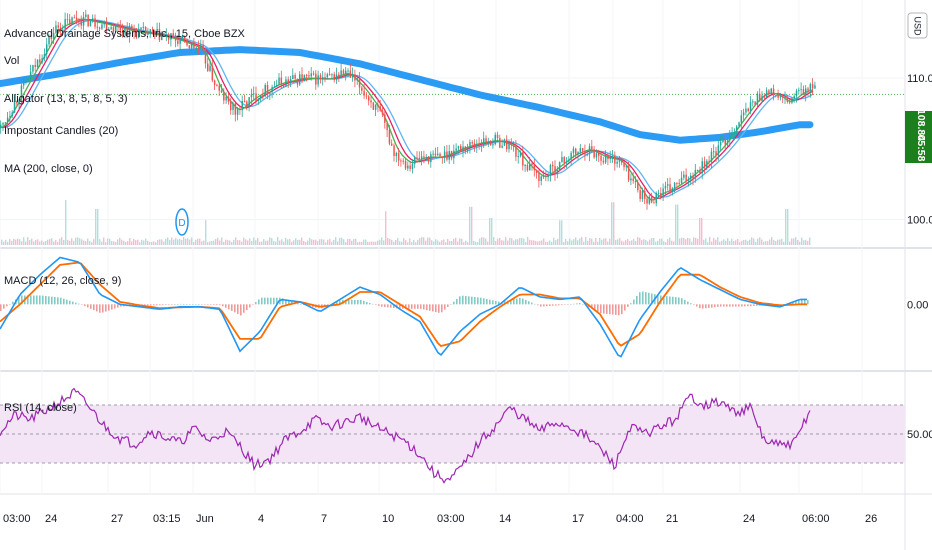  Describe the element at coordinates (403, 304) in the screenshot. I see `macd-signal-line` at that location.